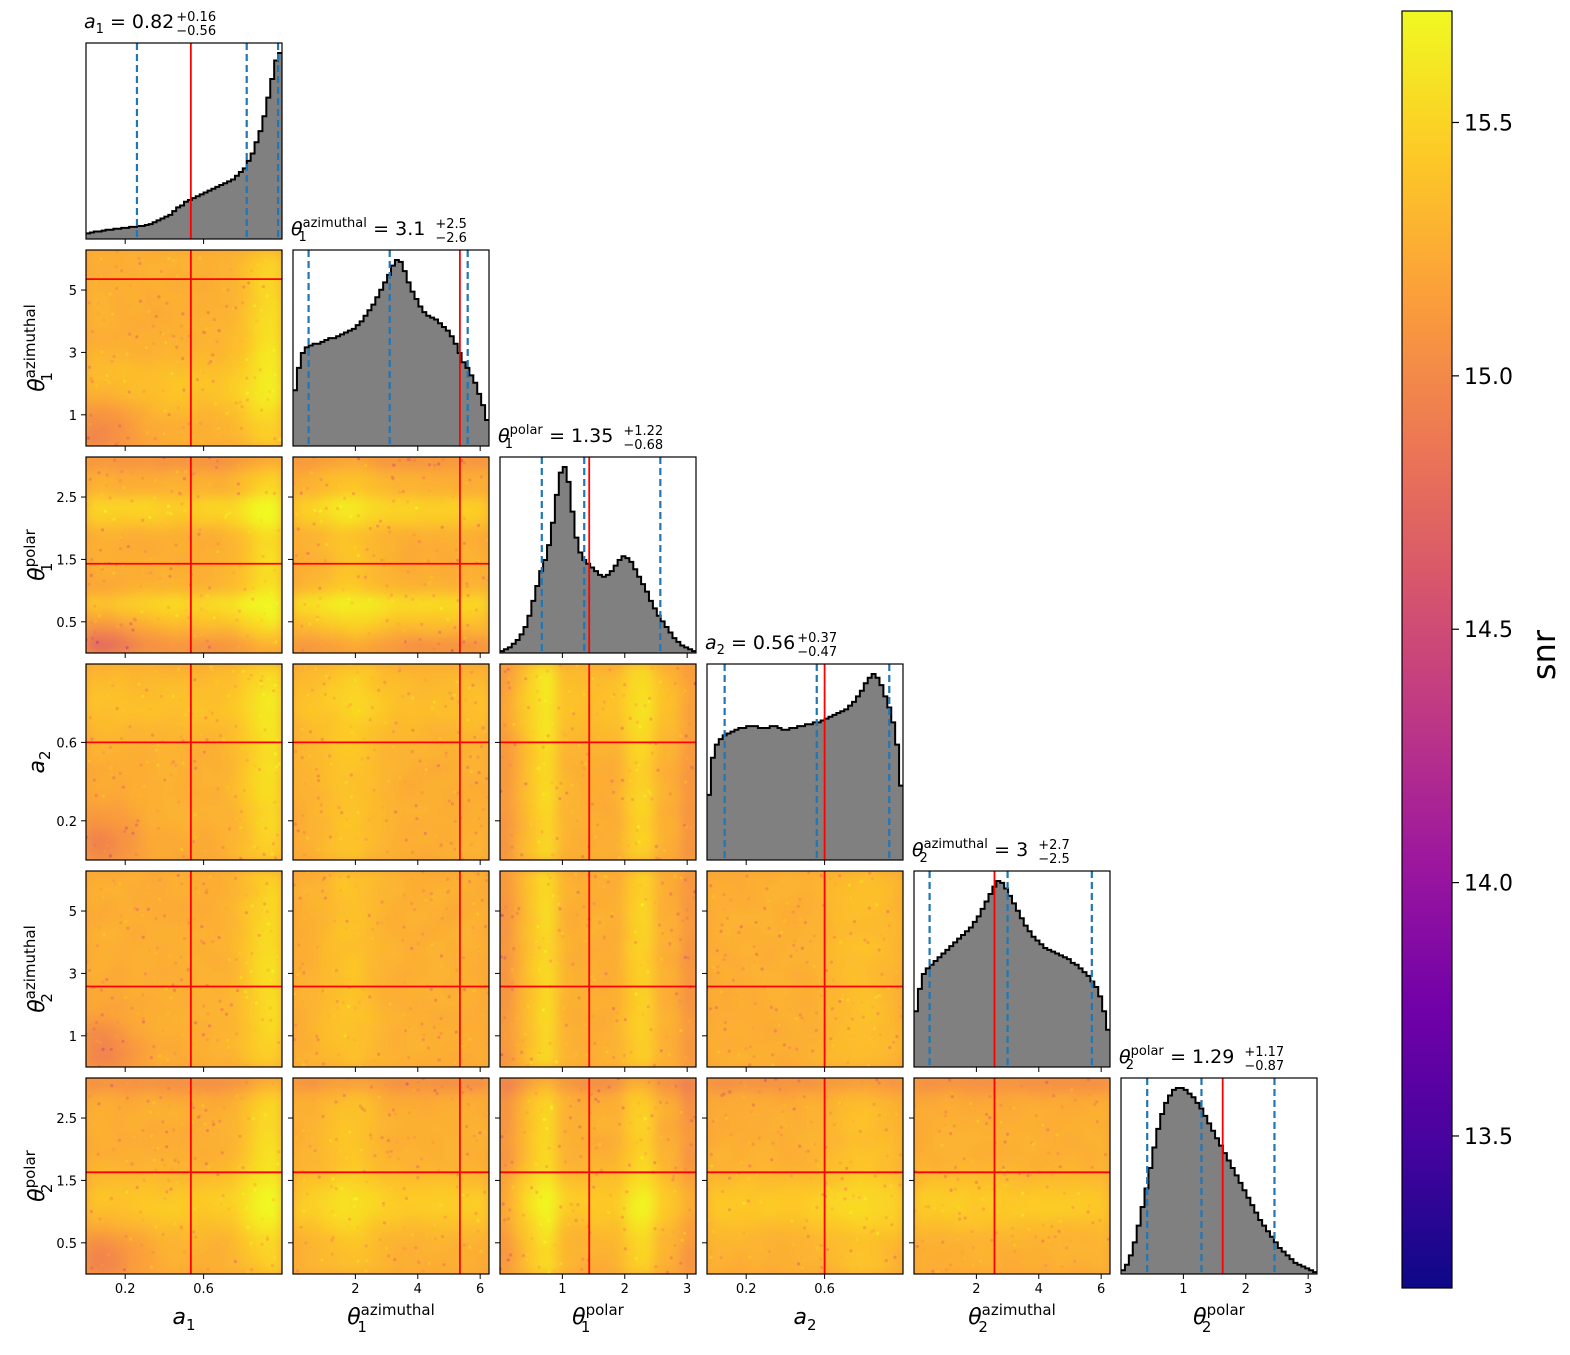 The height and width of the screenshot is (1355, 1570). What do you see at coordinates (176, 350) in the screenshot?
I see `panel-t1az-vs-a1: 1 3 5` at bounding box center [176, 350].